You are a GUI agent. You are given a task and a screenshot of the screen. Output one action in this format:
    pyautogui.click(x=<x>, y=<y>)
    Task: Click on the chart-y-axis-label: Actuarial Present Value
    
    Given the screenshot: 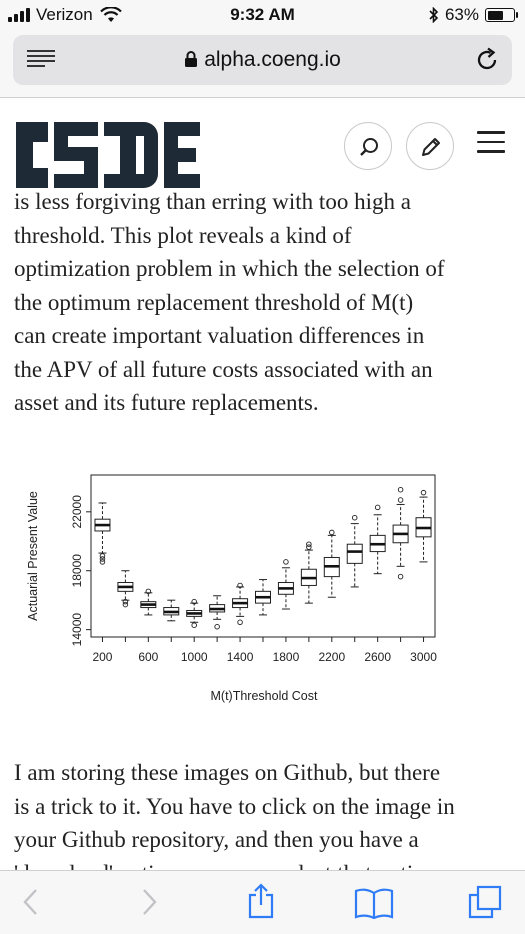 What is the action you would take?
    pyautogui.click(x=33, y=556)
    